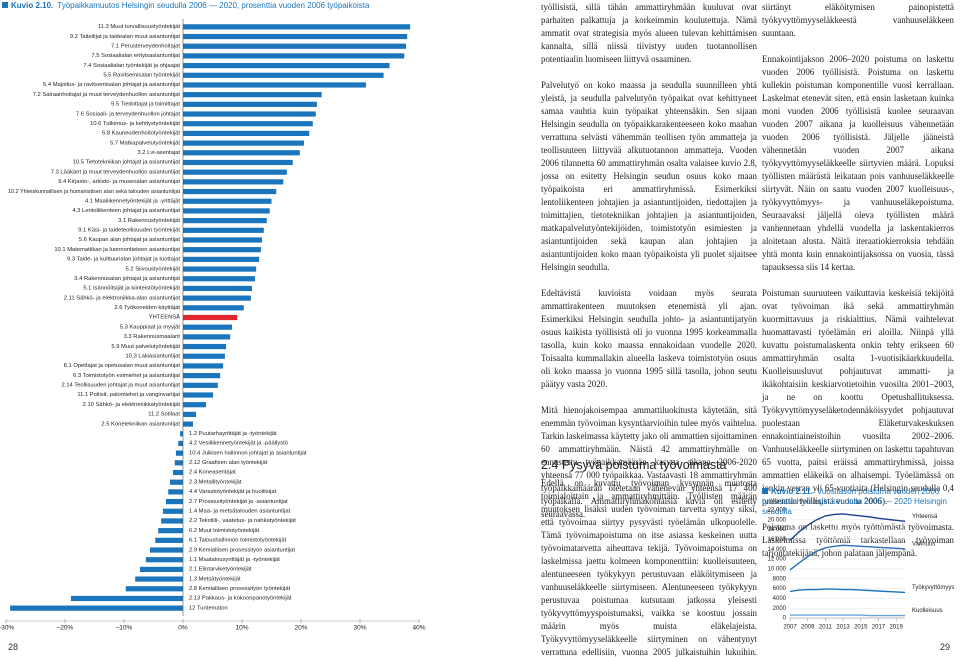  What do you see at coordinates (418, 628) in the screenshot?
I see `x-tick-label: 40%` at bounding box center [418, 628].